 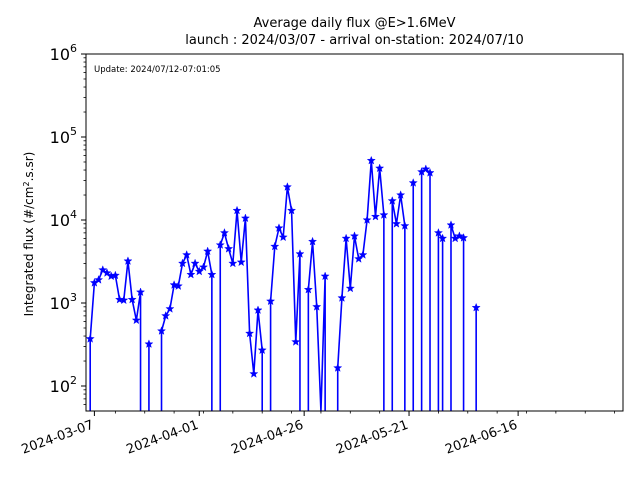 I want to click on y-tick-label-exponent: 6, so click(x=73, y=48).